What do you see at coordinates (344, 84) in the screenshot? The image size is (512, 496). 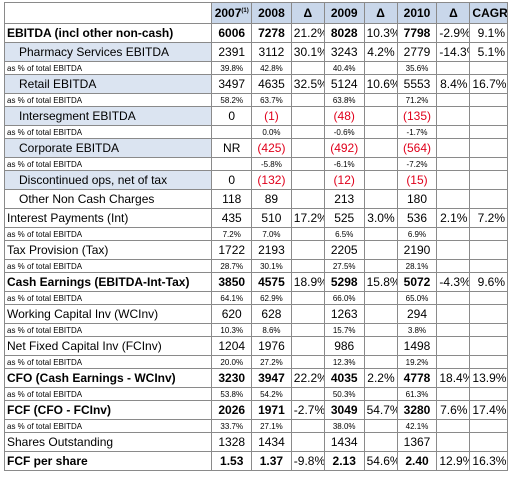 I see `value-cell-2009: 5124` at bounding box center [344, 84].